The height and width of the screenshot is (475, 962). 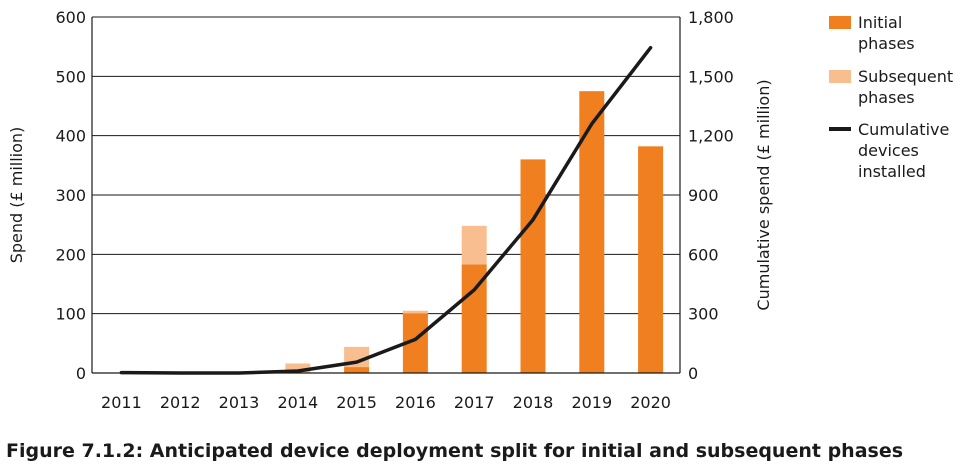 I want to click on x-tick-labels: 2011 2012 2013 2014 2015 2016 2017 2018 2019 2020, so click(x=386, y=402).